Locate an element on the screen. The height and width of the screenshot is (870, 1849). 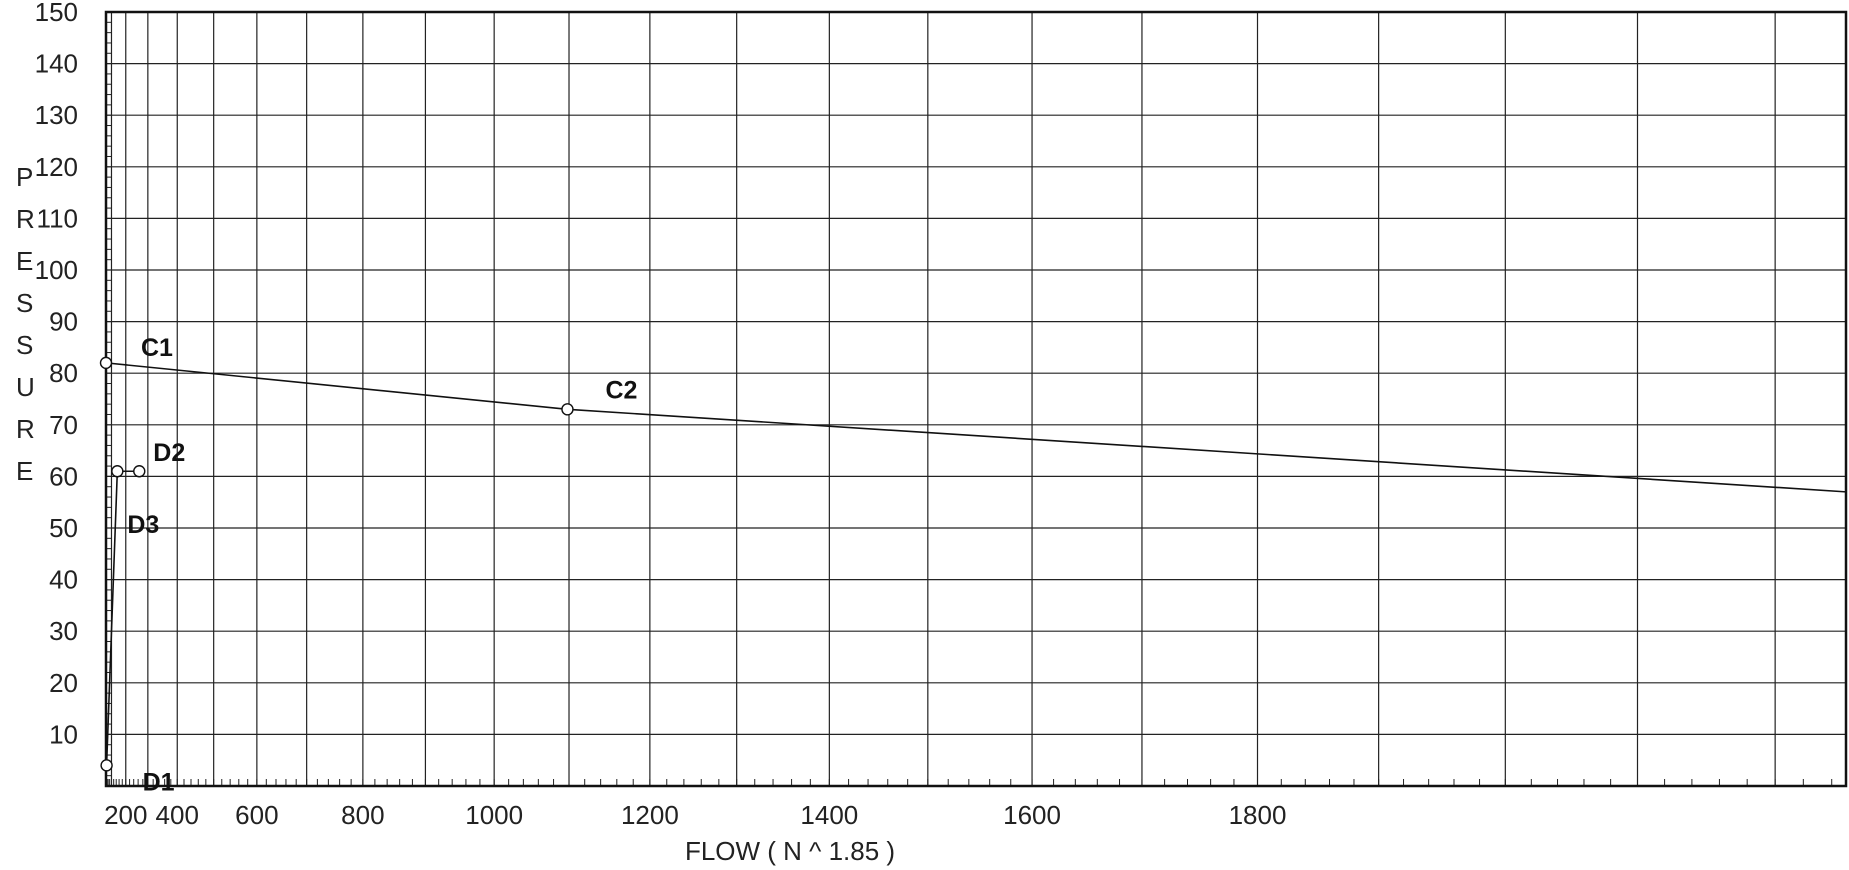
point-label-c1: C1 is located at coordinates (157, 348).